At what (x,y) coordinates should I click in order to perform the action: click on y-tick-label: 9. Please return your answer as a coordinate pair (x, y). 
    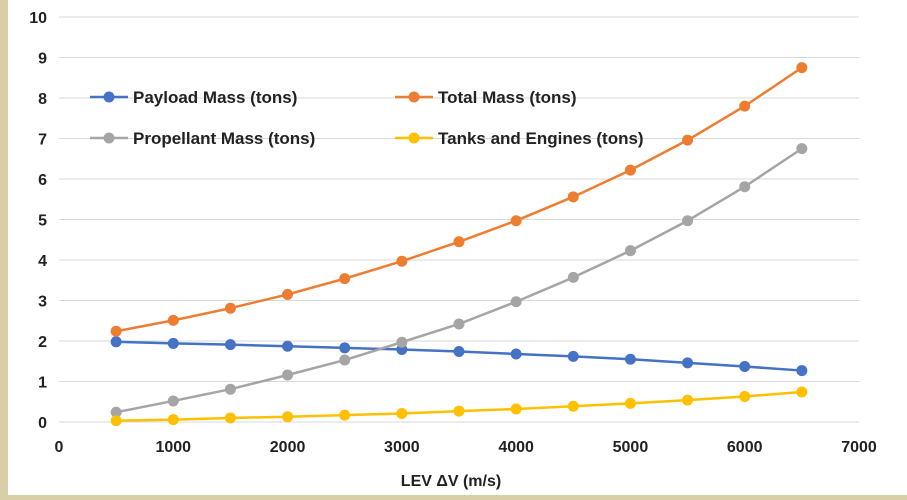
    Looking at the image, I should click on (42, 59).